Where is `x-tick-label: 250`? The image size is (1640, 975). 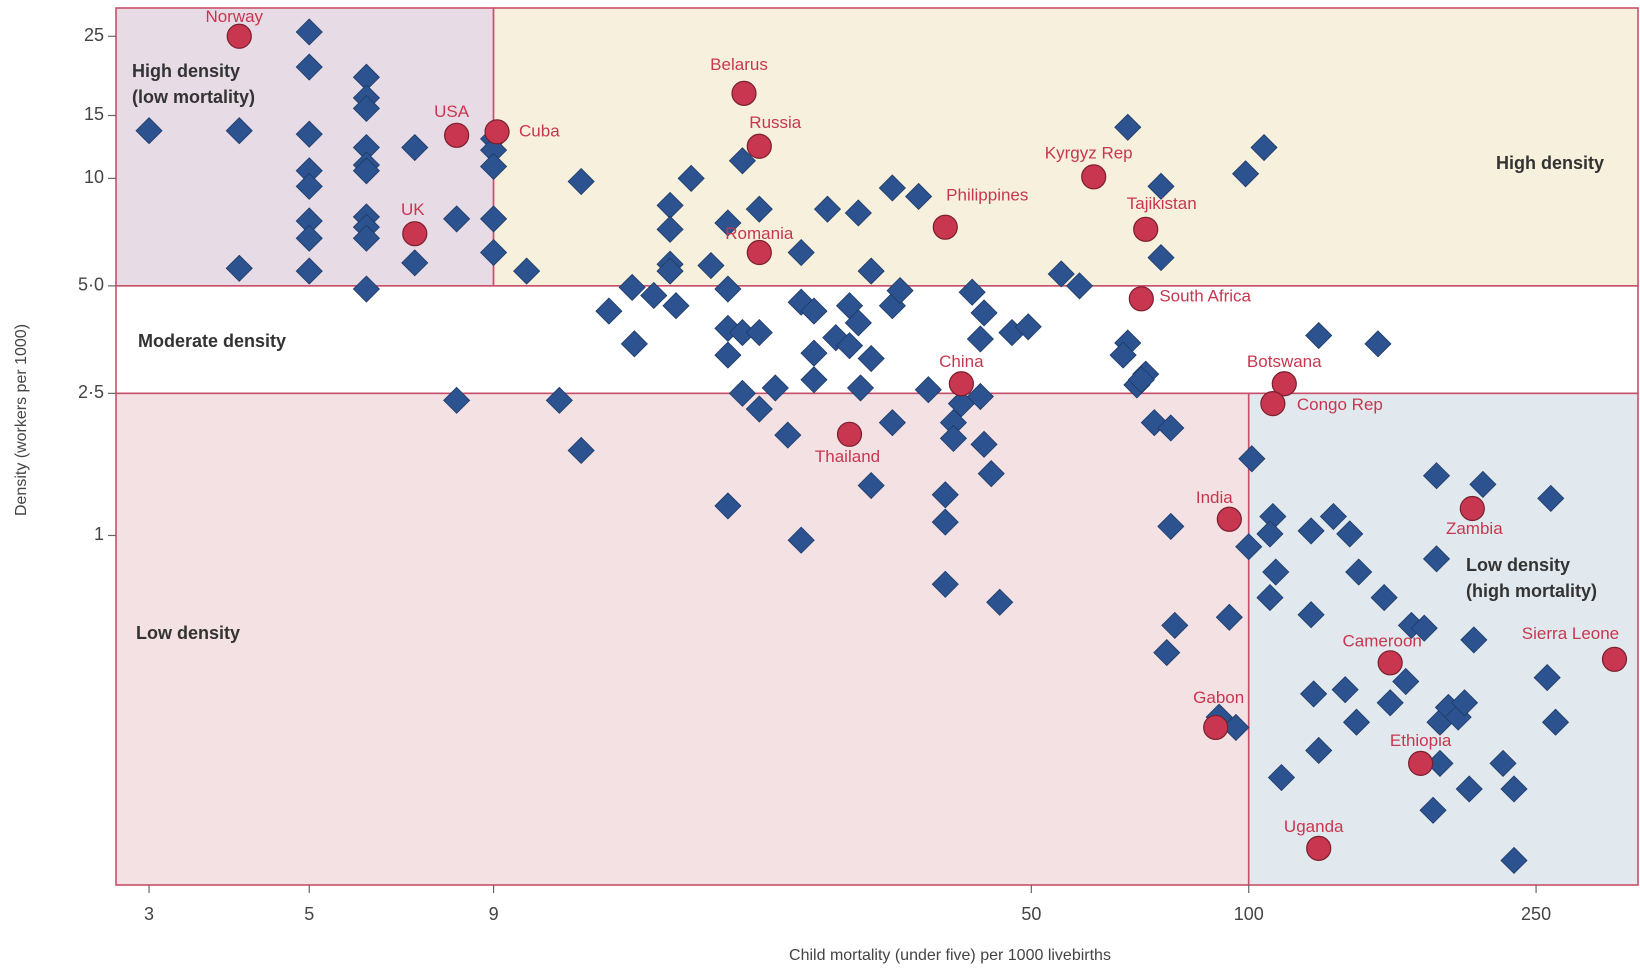 x-tick-label: 250 is located at coordinates (1536, 914).